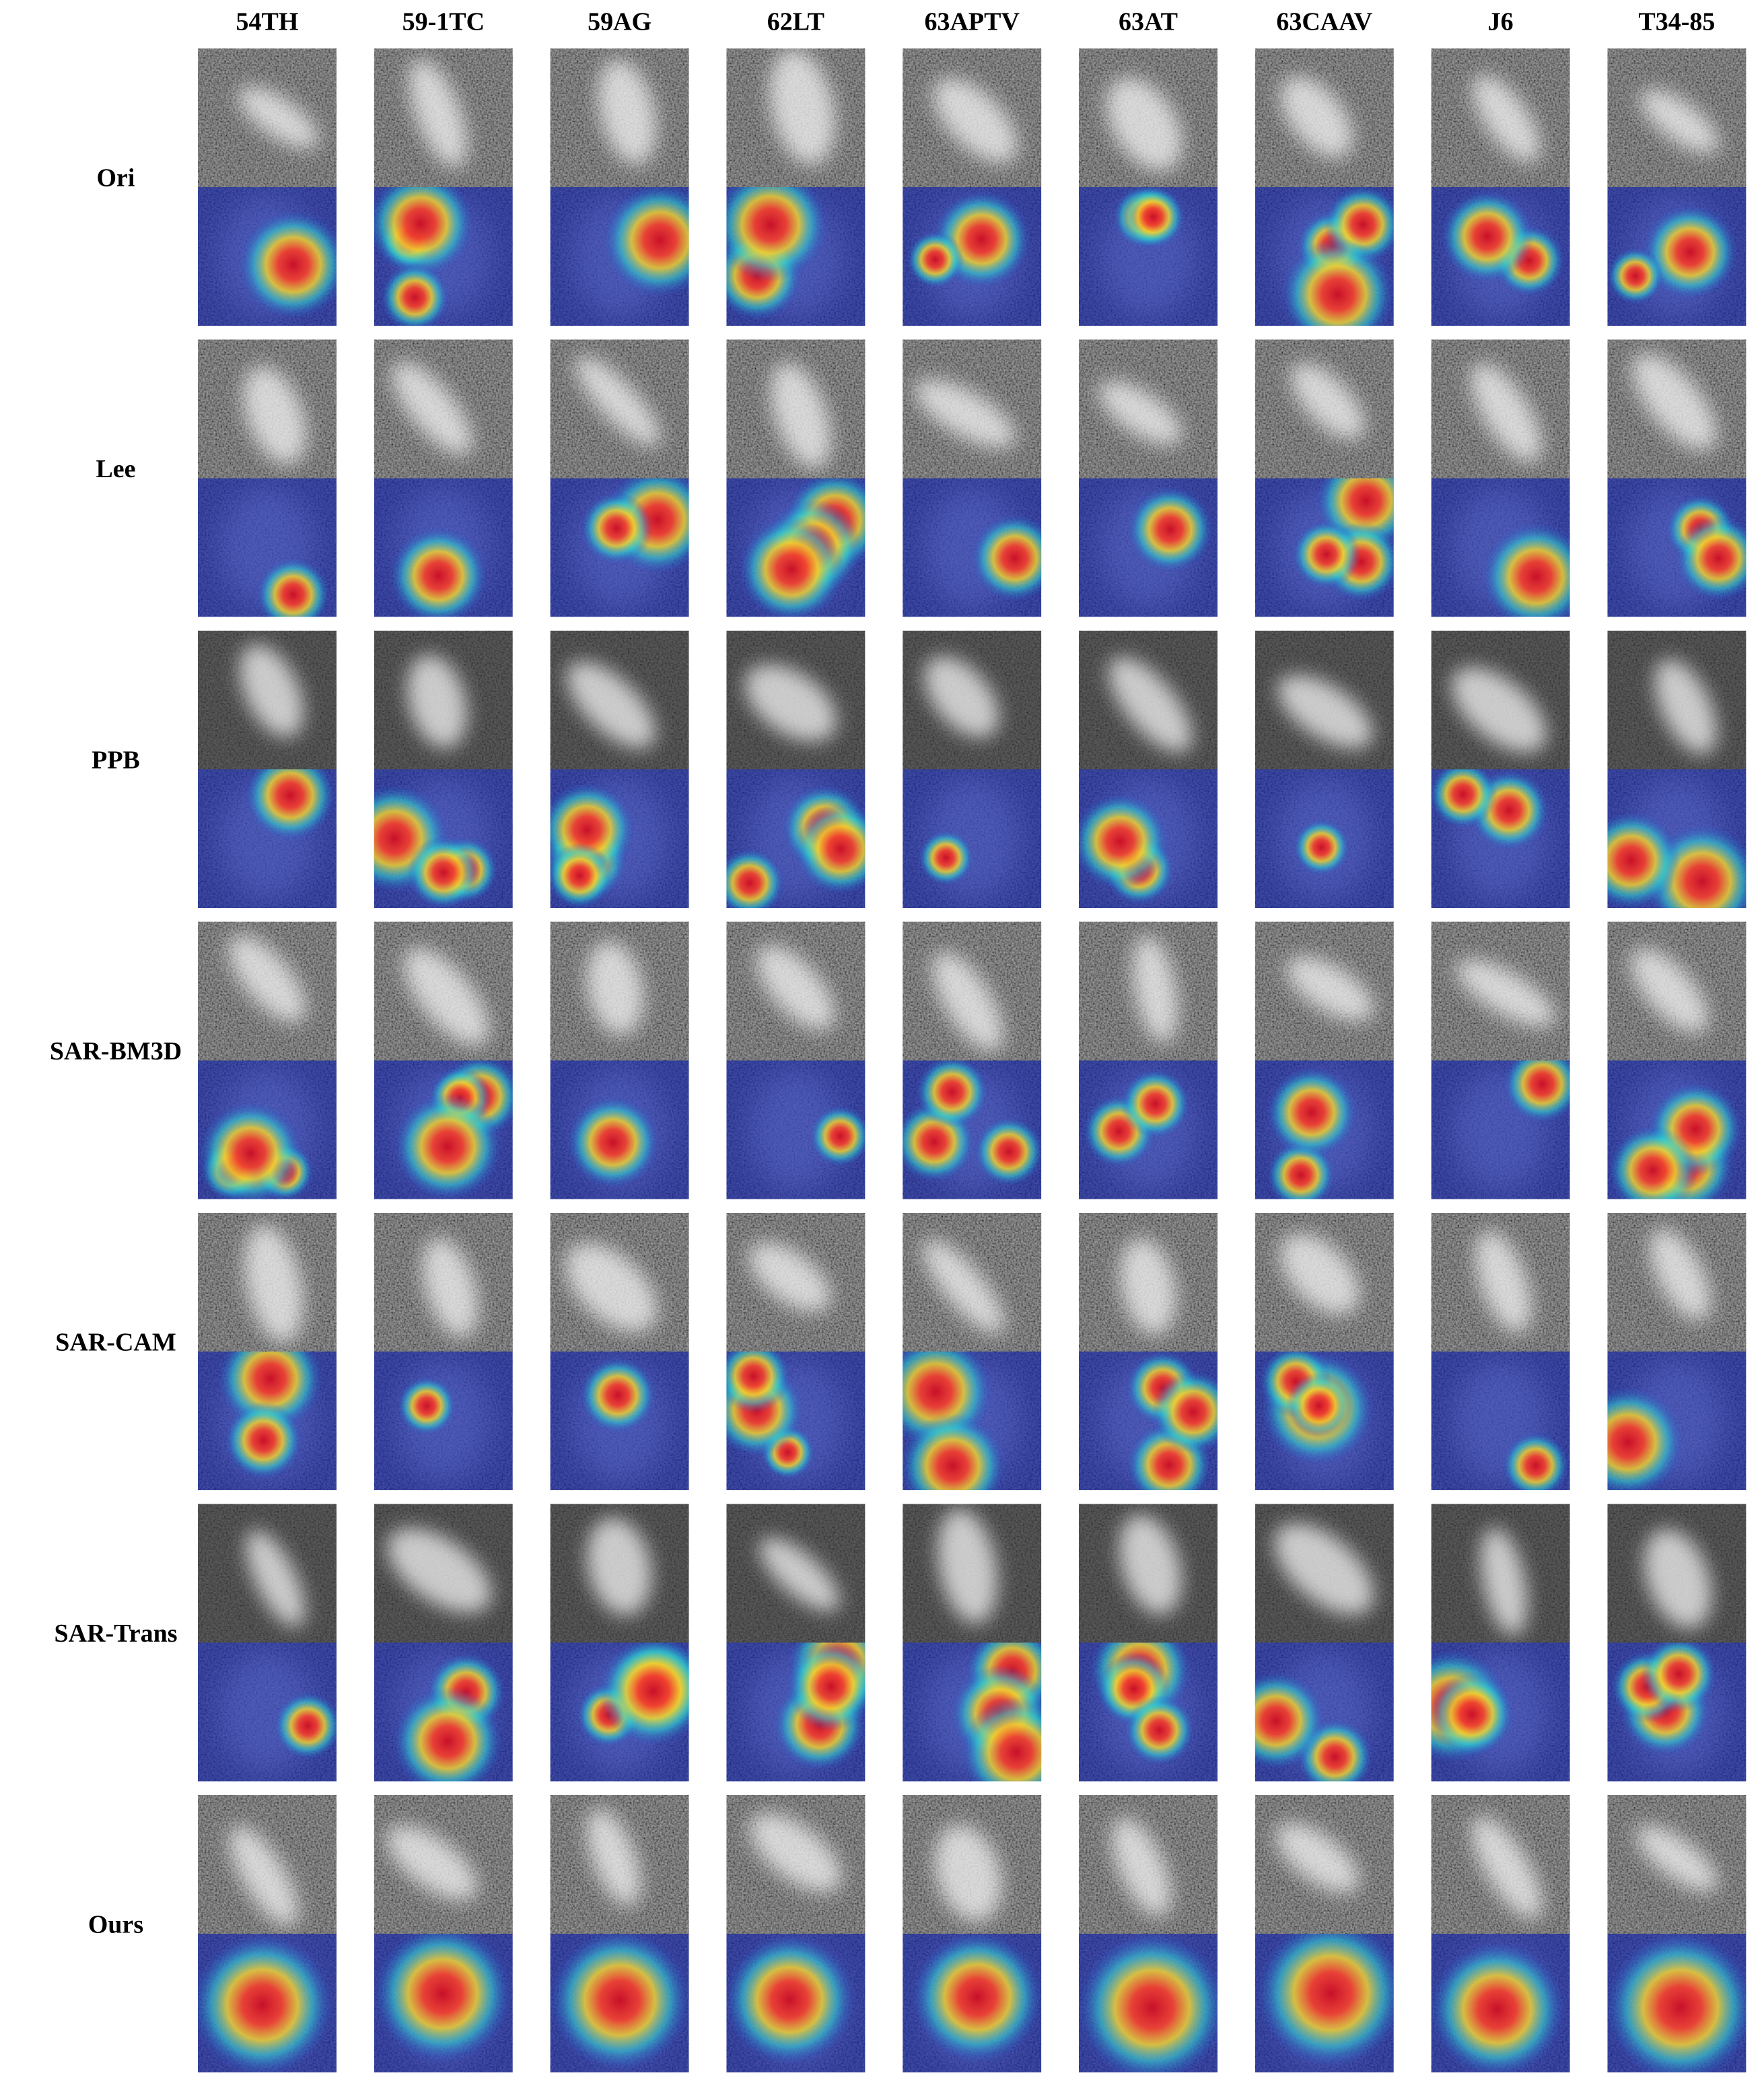 Image resolution: width=1764 pixels, height=2100 pixels. Describe the element at coordinates (1676, 22) in the screenshot. I see `column-label: T34-85` at that location.